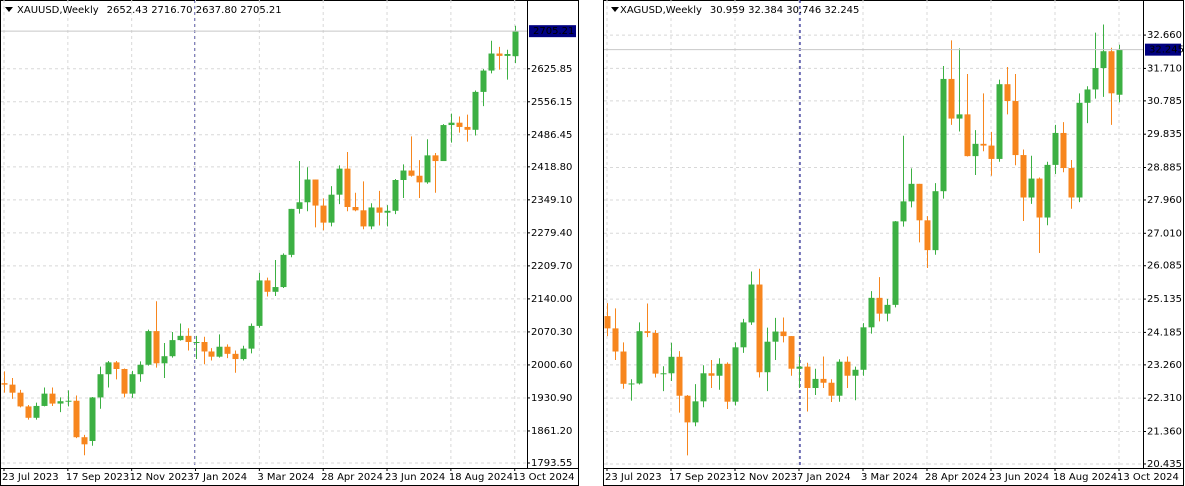  Describe the element at coordinates (1164, 68) in the screenshot. I see `y-tick-label: 31.710` at that location.